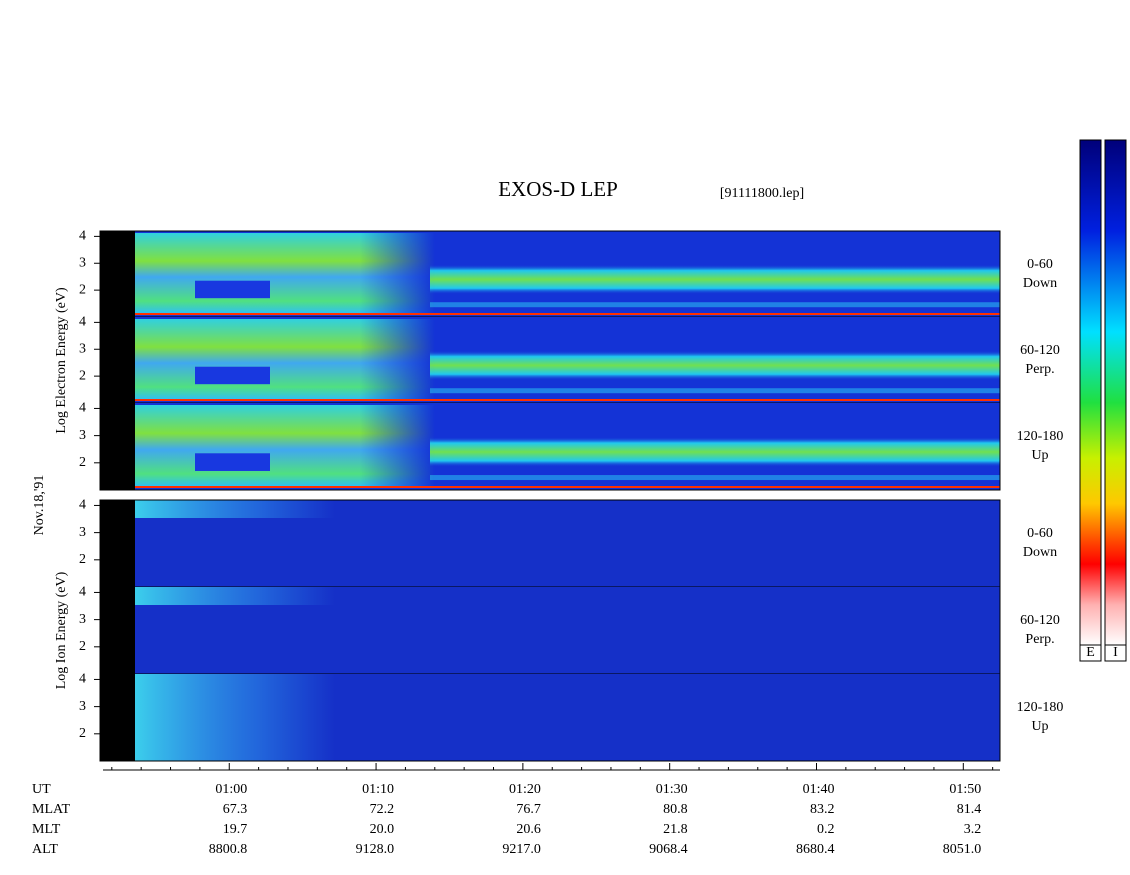  I want to click on orbit-value: 3.2, so click(973, 829).